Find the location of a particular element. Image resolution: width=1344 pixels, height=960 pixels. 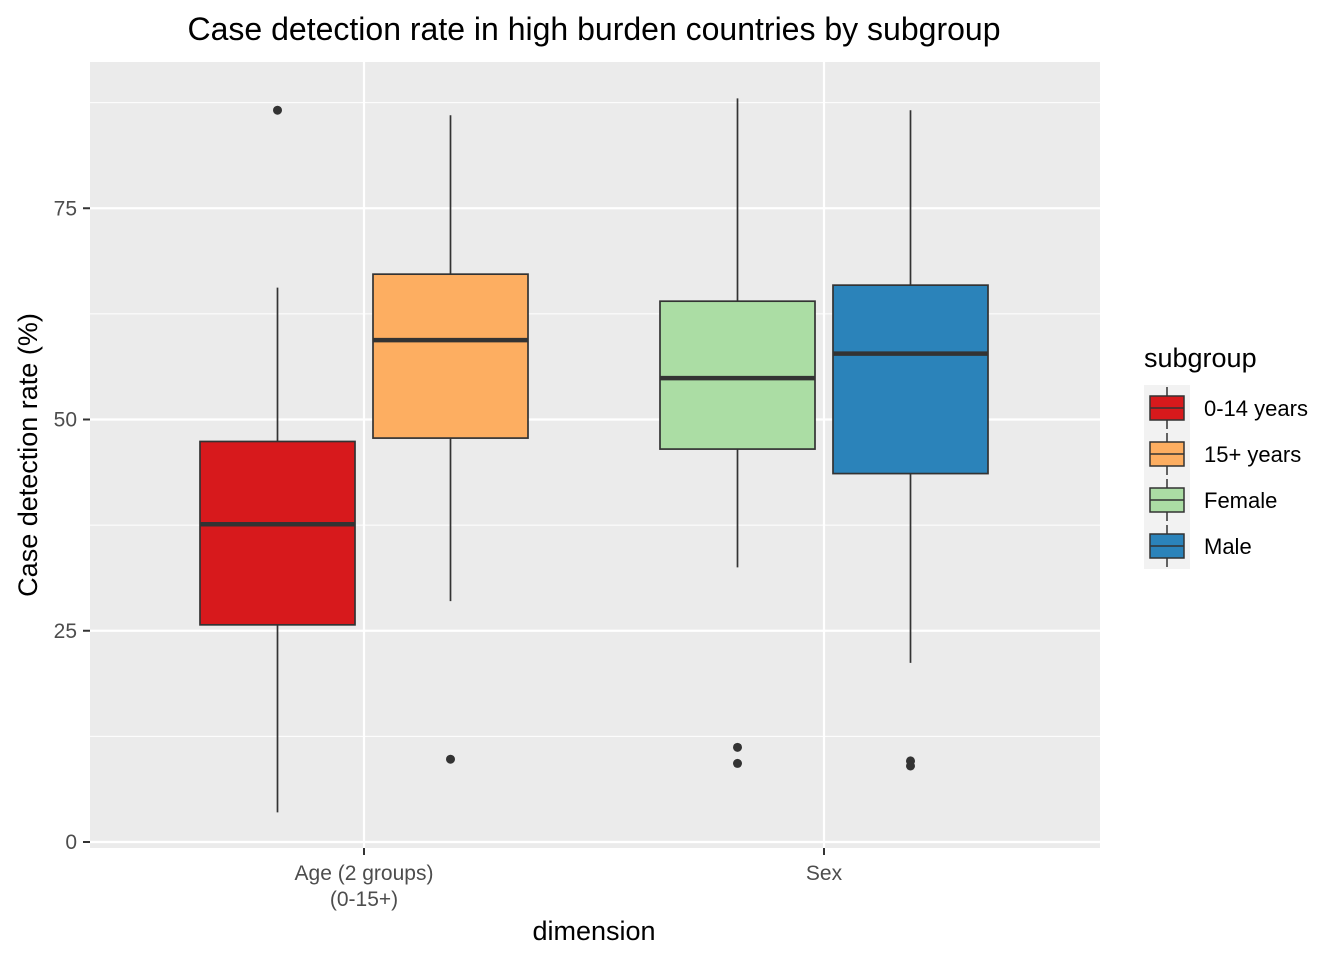

legend-label: 15+ years is located at coordinates (1252, 454).